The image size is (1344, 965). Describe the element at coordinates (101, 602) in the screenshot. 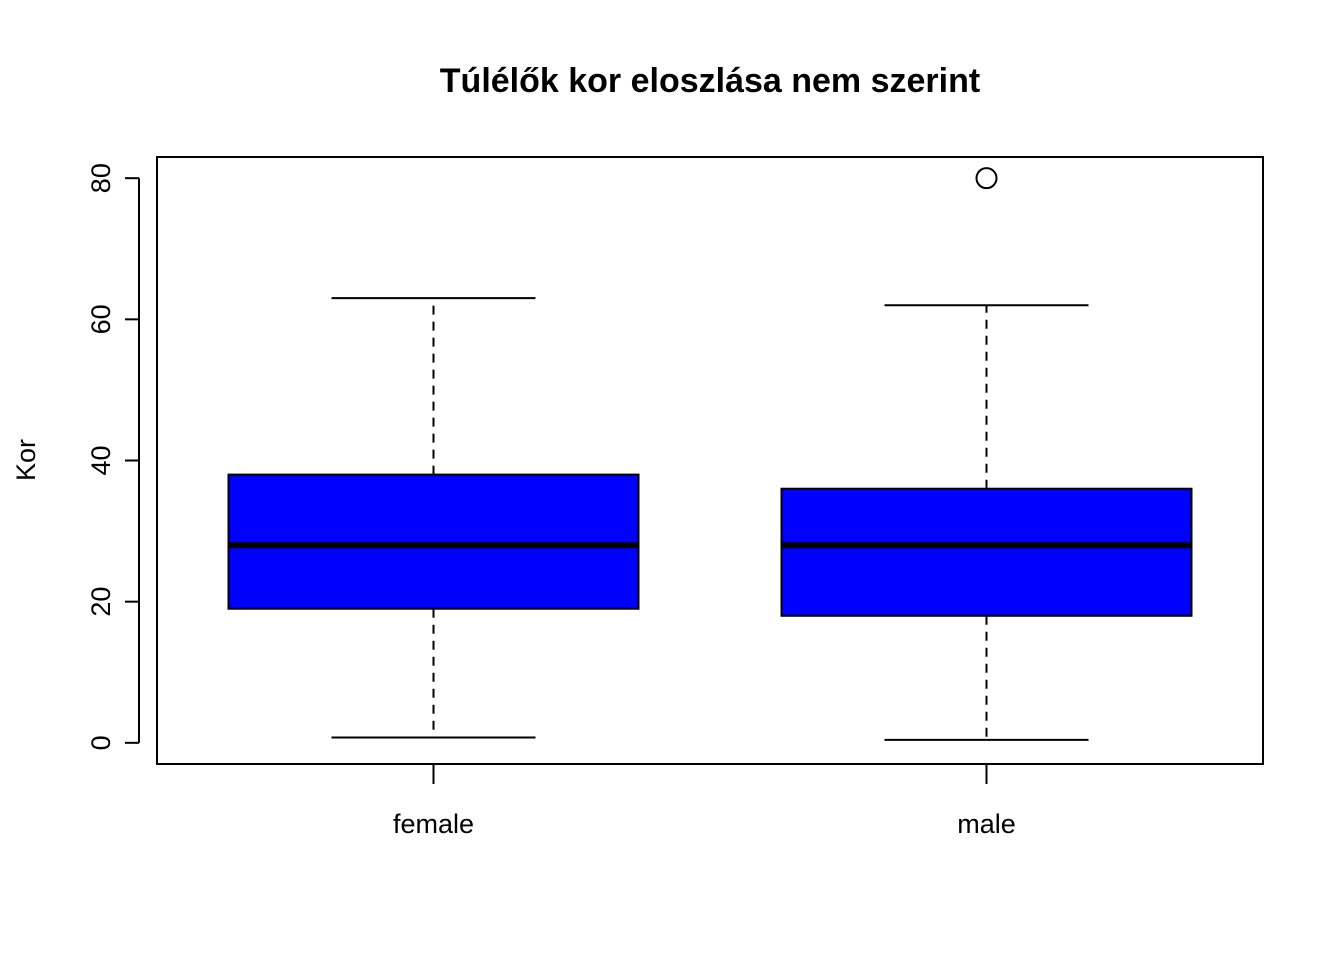

I see `y-tick-label: 20` at that location.